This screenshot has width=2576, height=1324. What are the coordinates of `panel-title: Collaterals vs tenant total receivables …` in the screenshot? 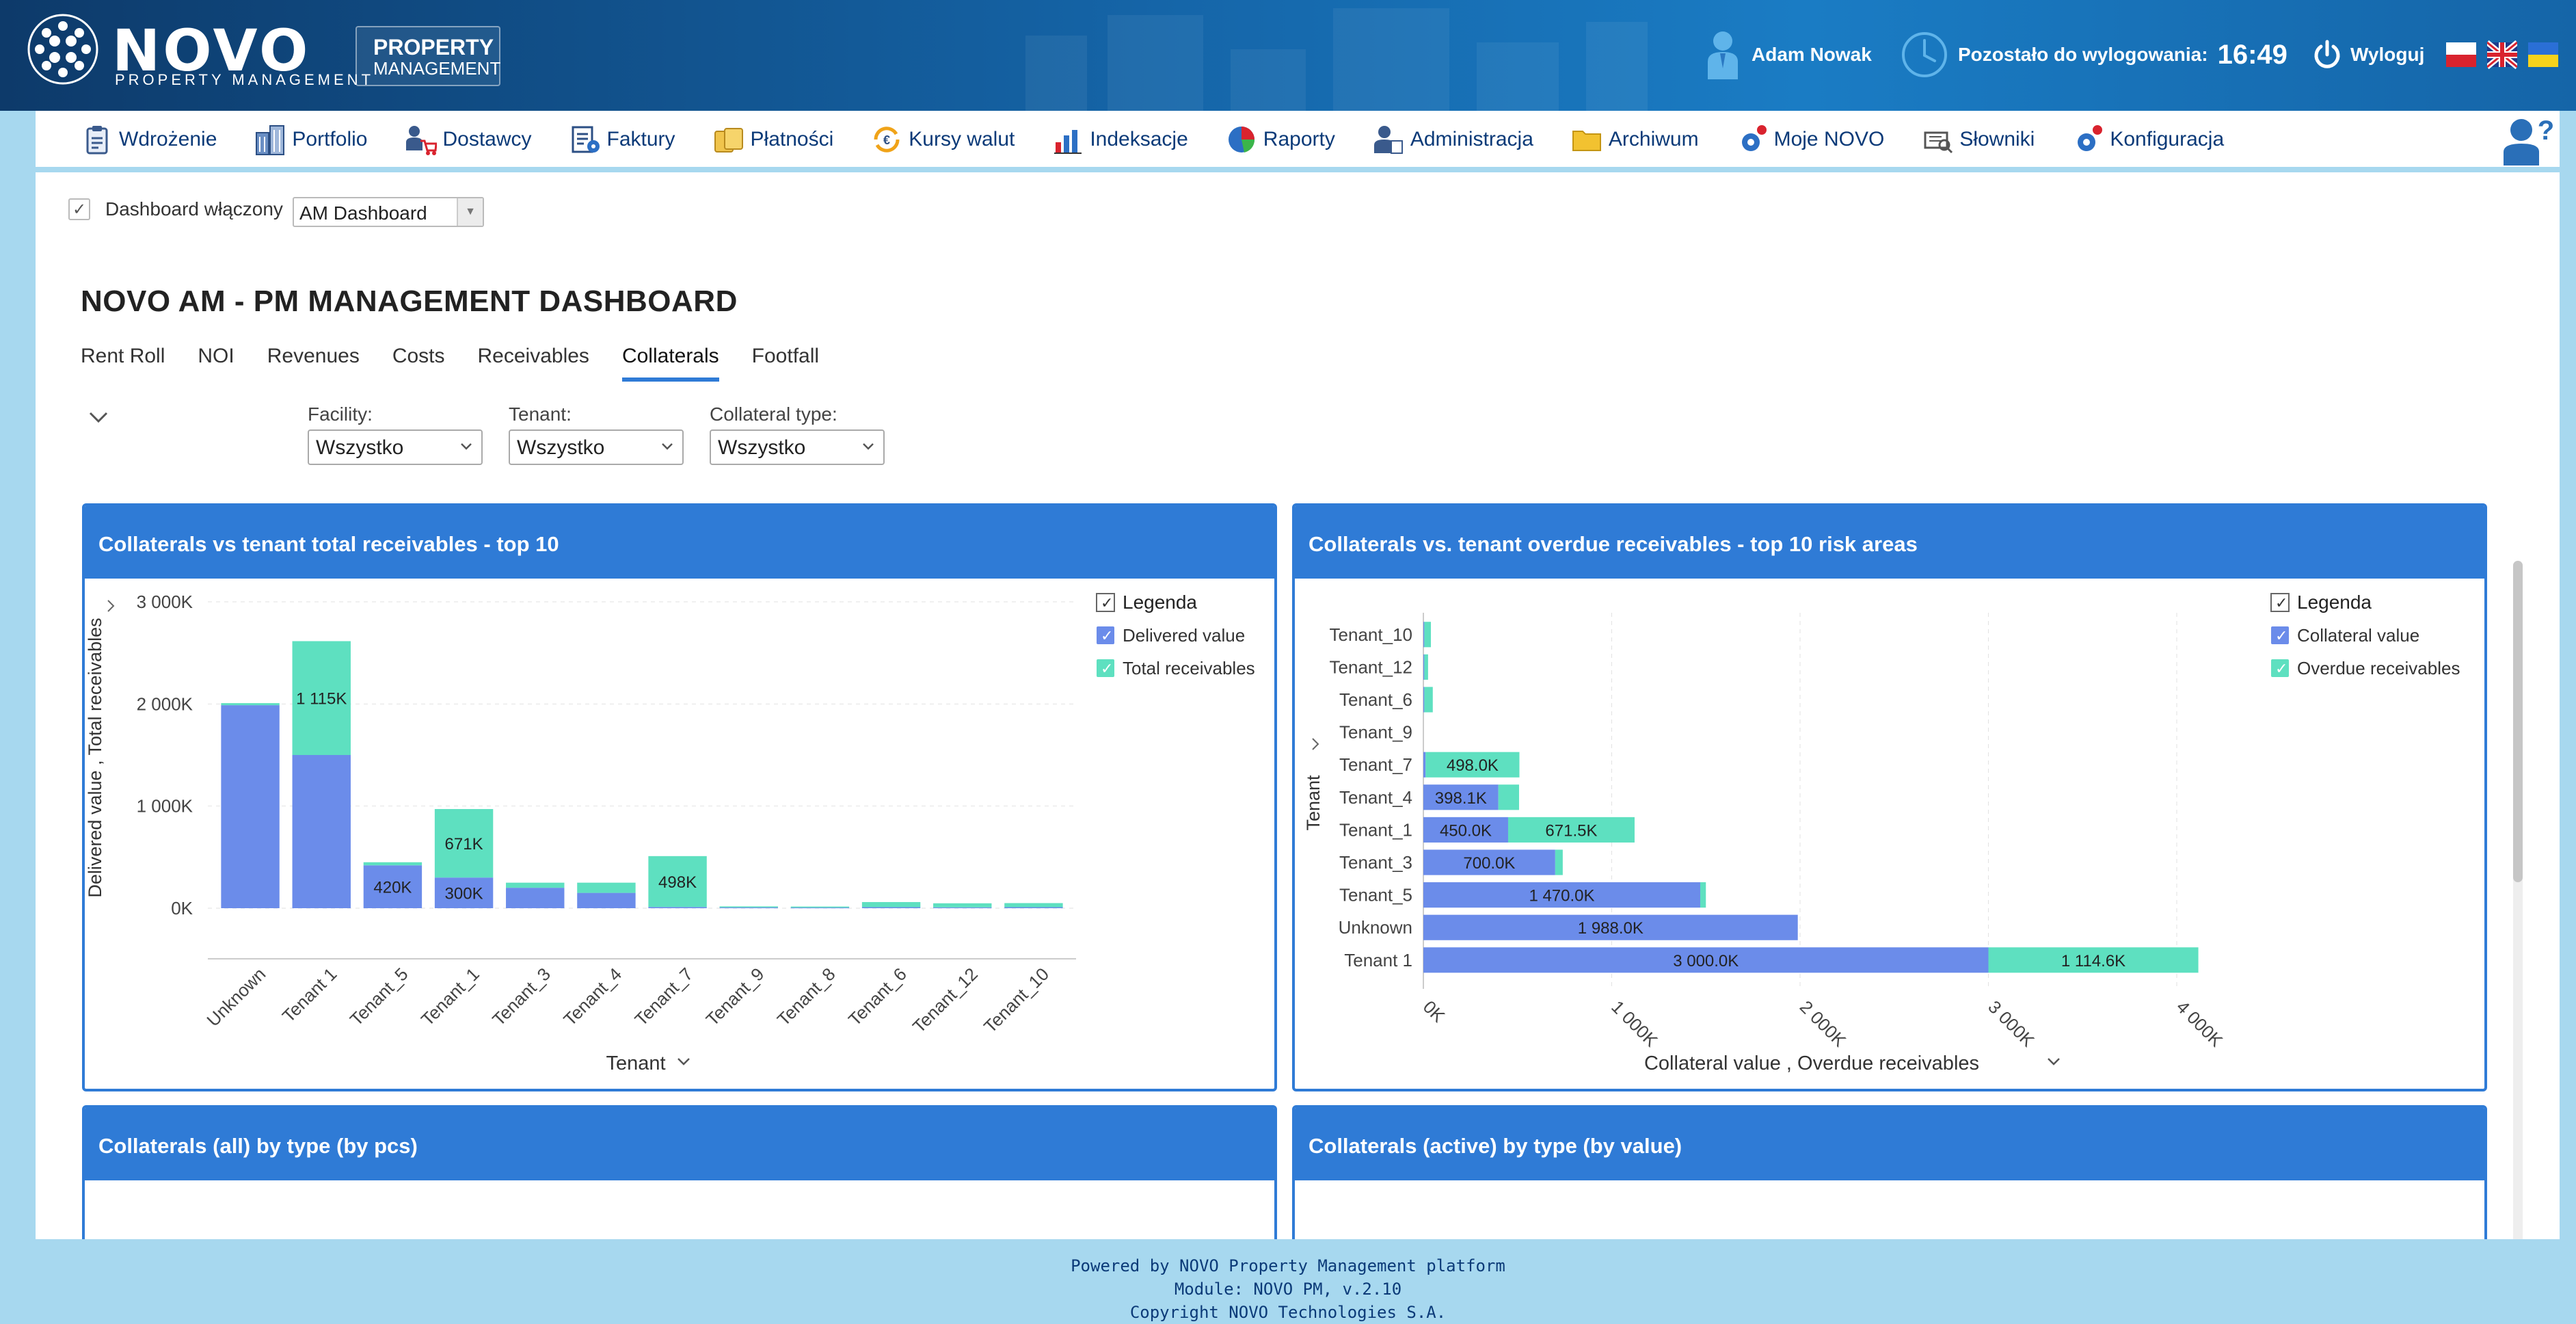 It's located at (679, 542).